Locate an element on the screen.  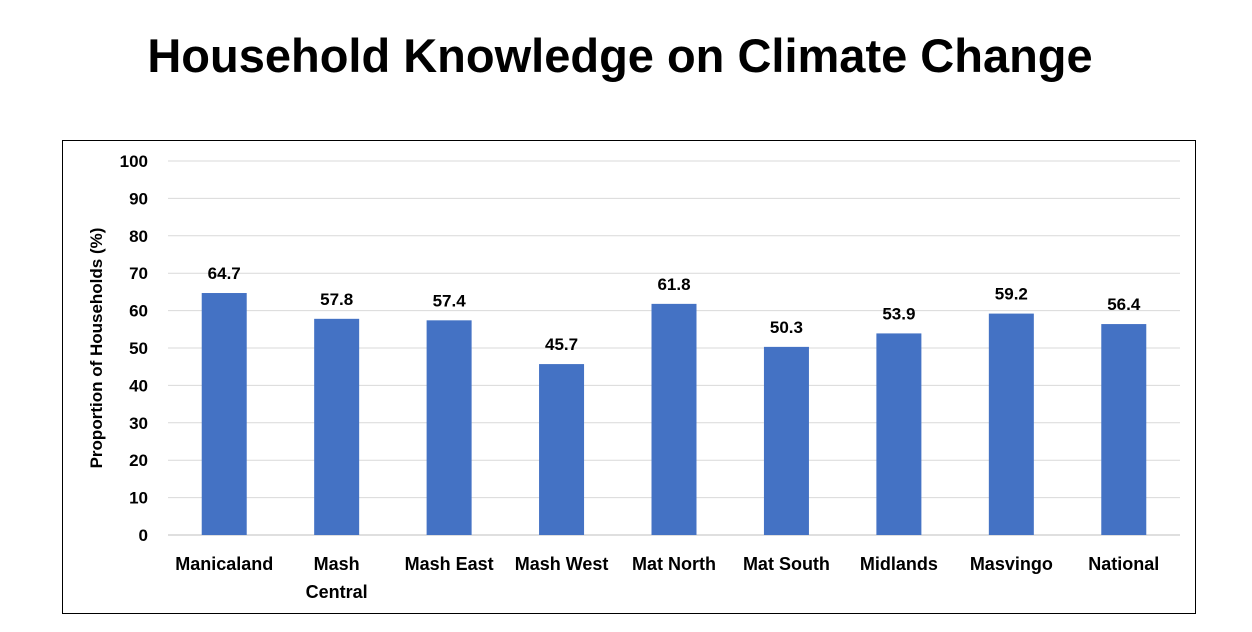
data-label: 56.4 is located at coordinates (1124, 304).